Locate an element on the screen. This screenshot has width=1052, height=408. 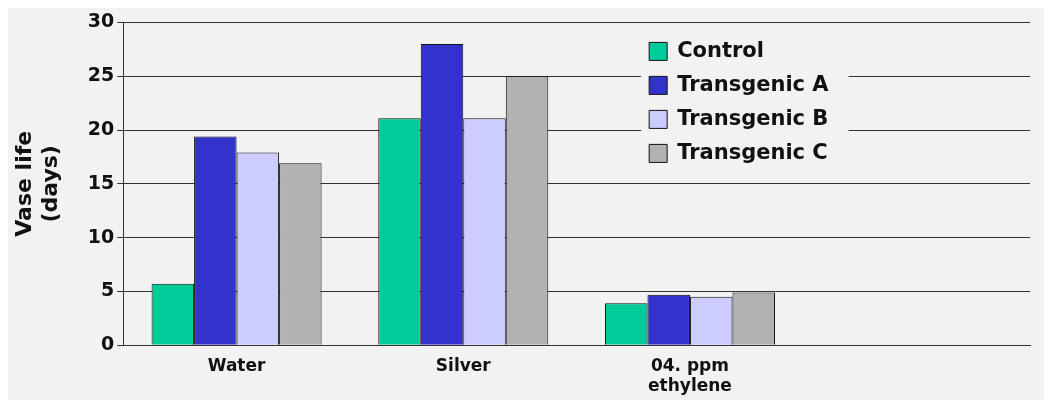
legend-label: Transgenic A is located at coordinates (753, 83).